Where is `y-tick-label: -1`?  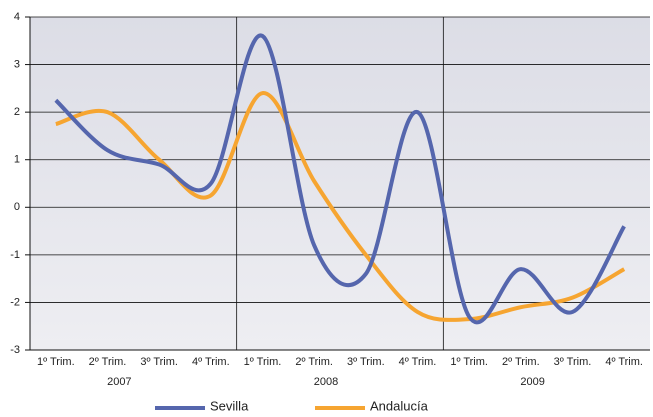
y-tick-label: -1 is located at coordinates (15, 255).